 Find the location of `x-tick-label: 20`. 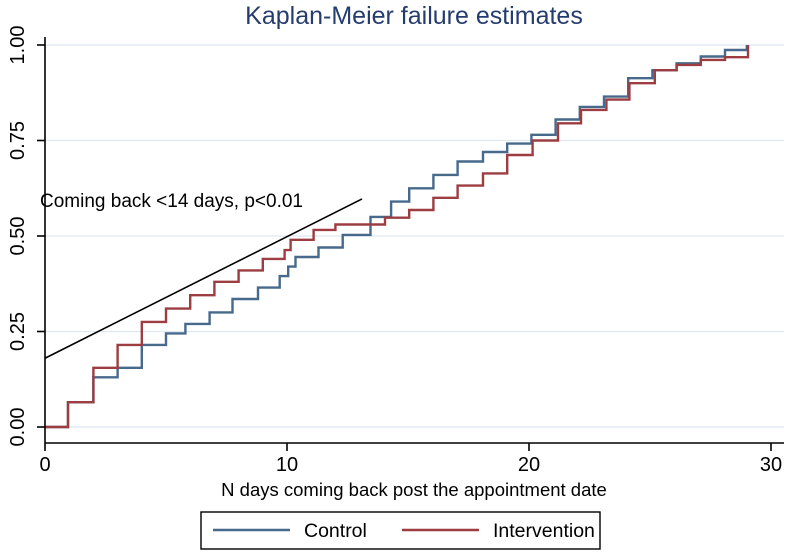

x-tick-label: 20 is located at coordinates (529, 465).